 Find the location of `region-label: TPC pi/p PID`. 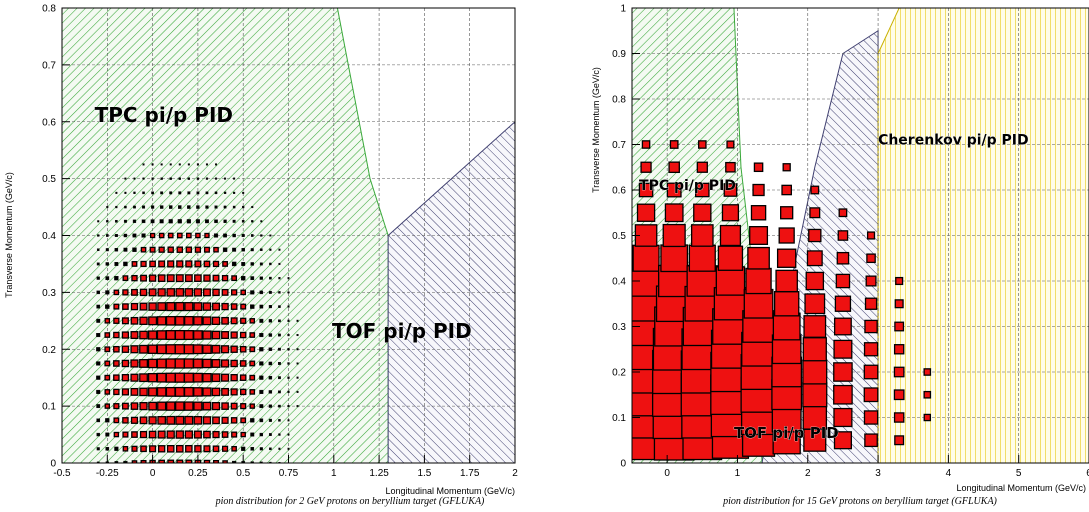

region-label: TPC pi/p PID is located at coordinates (687, 186).